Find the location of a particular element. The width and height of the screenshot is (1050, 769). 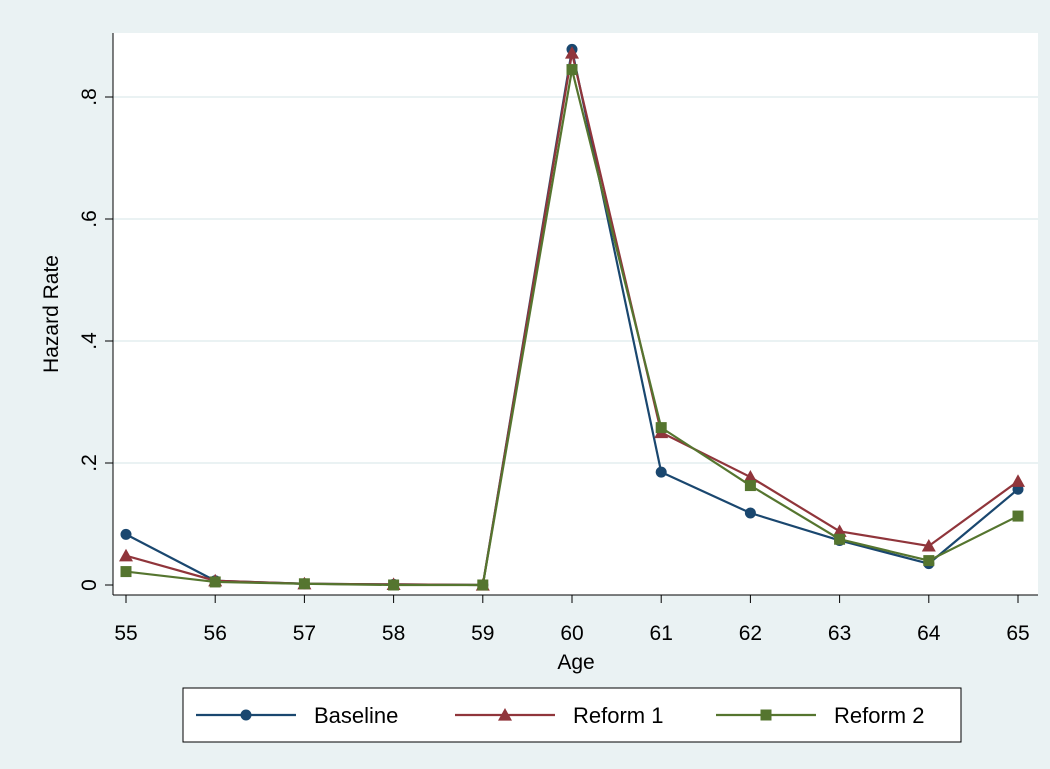

legend-label: Reform 2 is located at coordinates (879, 715).